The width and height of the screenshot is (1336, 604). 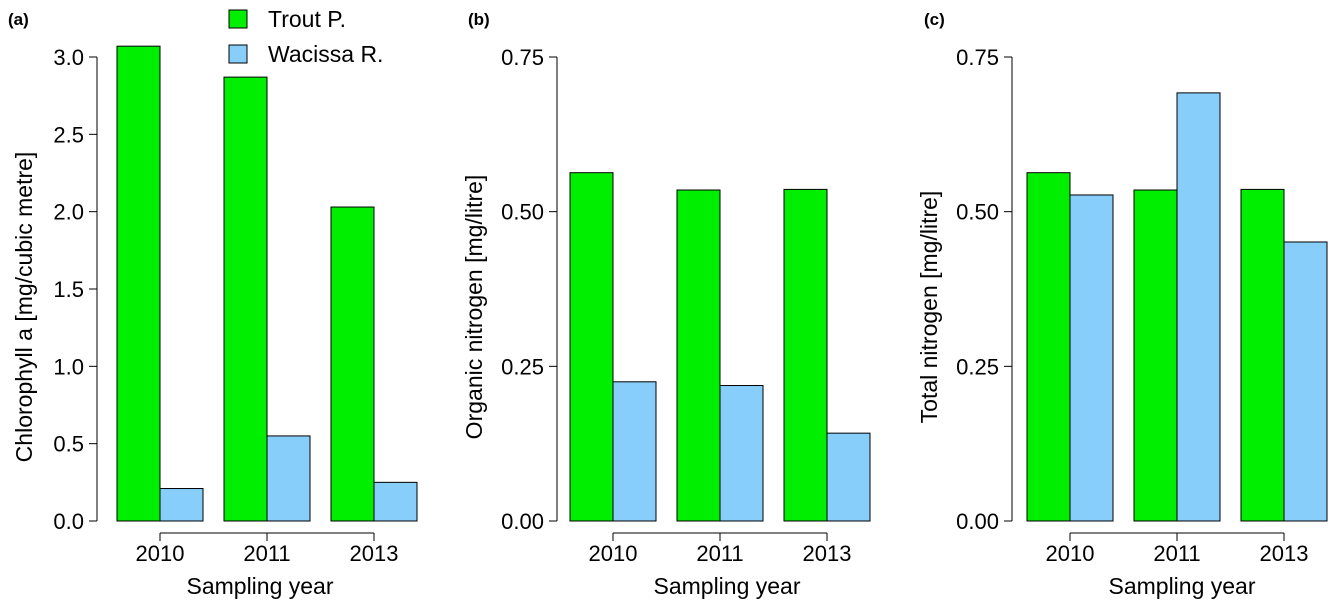 I want to click on y-tick-label: 1.5, so click(x=68, y=289).